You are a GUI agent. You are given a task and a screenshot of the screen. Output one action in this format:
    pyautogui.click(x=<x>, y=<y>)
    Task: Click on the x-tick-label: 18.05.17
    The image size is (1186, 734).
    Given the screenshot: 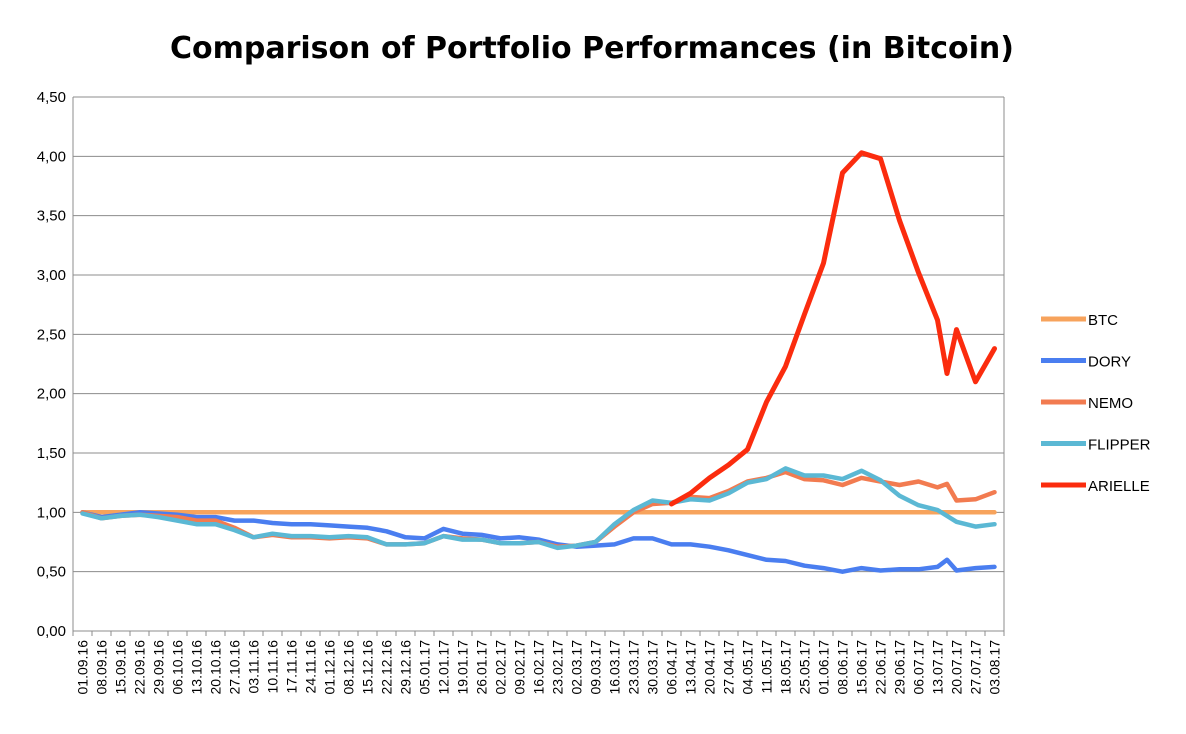 What is the action you would take?
    pyautogui.click(x=786, y=667)
    